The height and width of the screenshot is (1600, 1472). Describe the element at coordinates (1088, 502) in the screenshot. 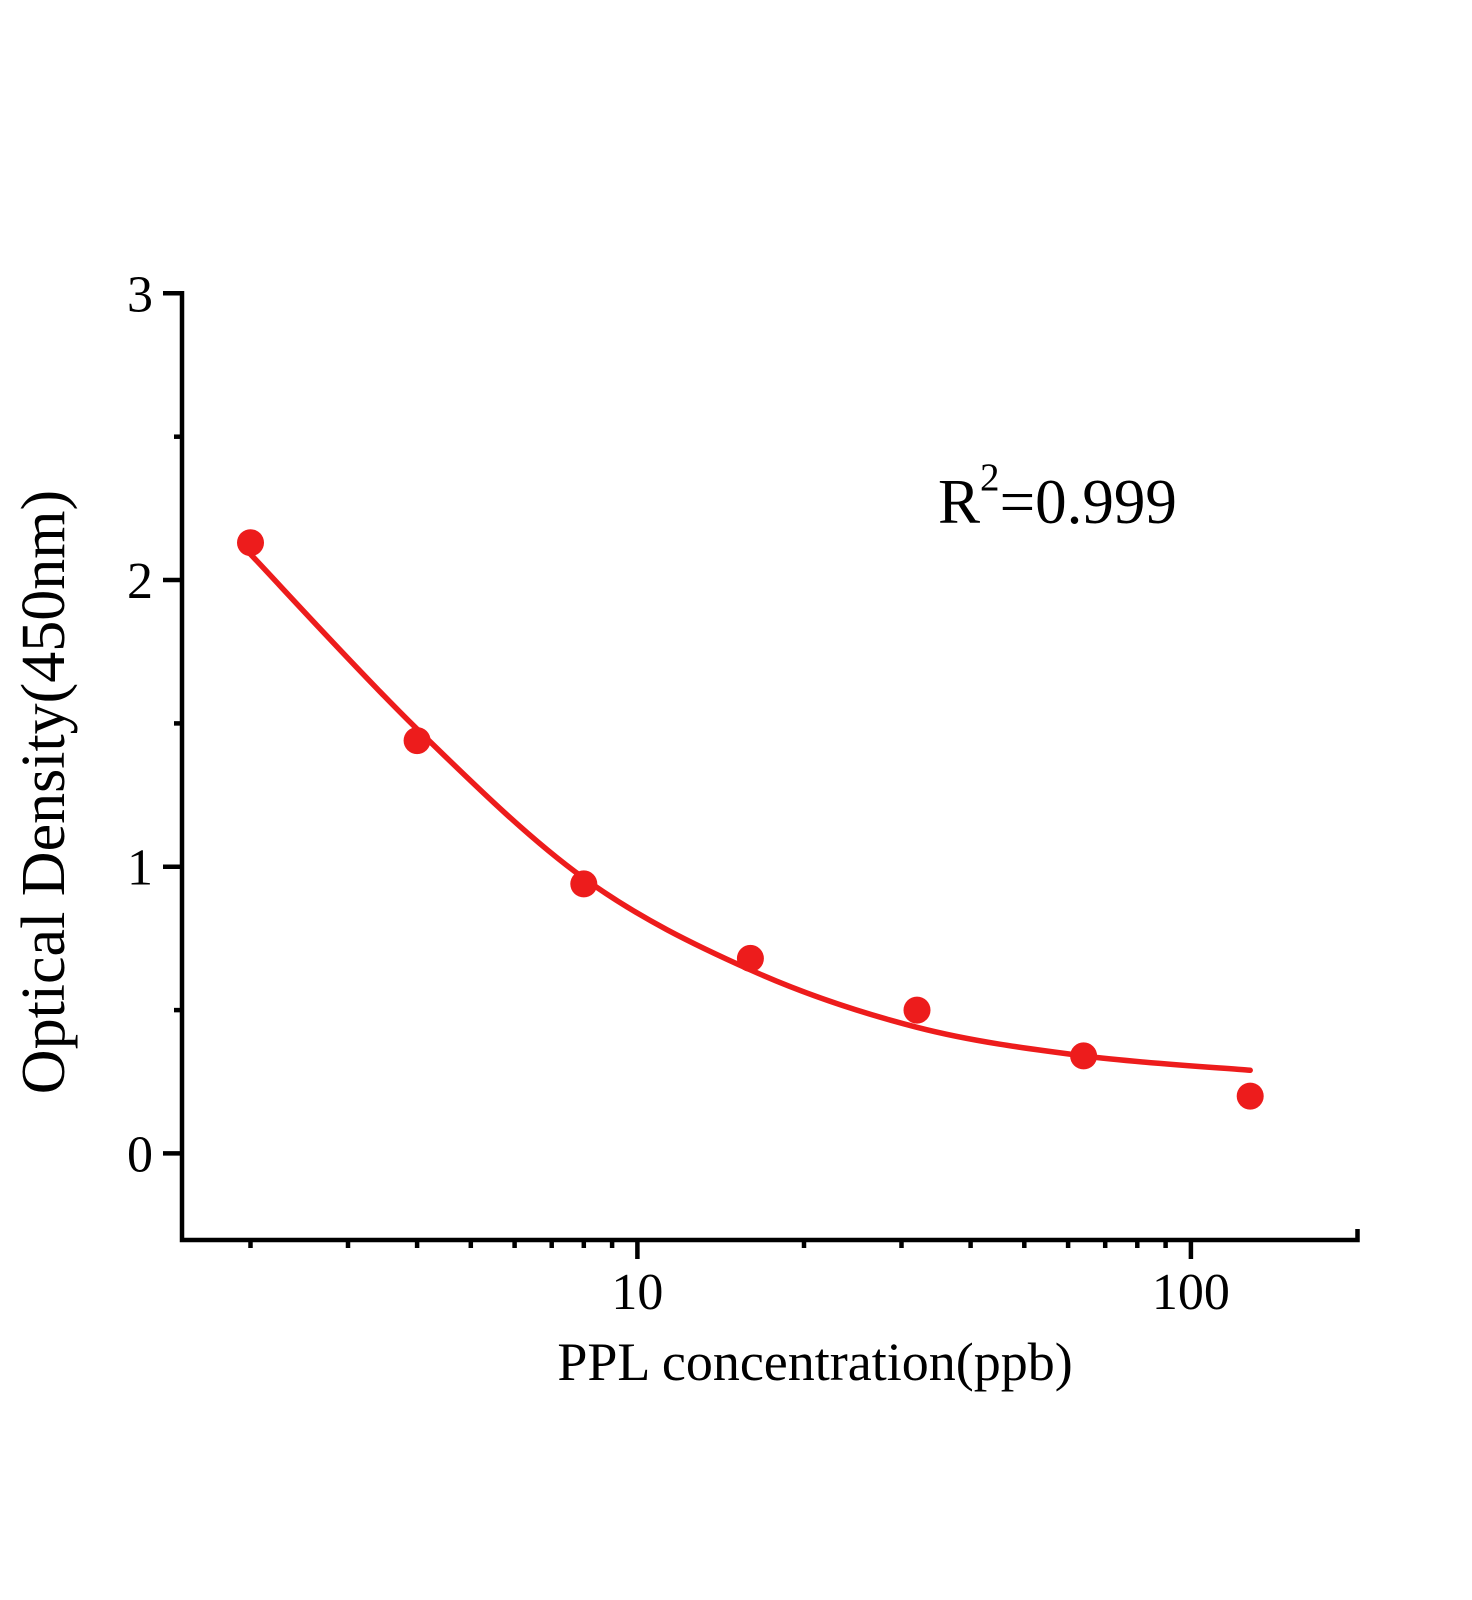

I see `r-squared-value: =0.999` at that location.